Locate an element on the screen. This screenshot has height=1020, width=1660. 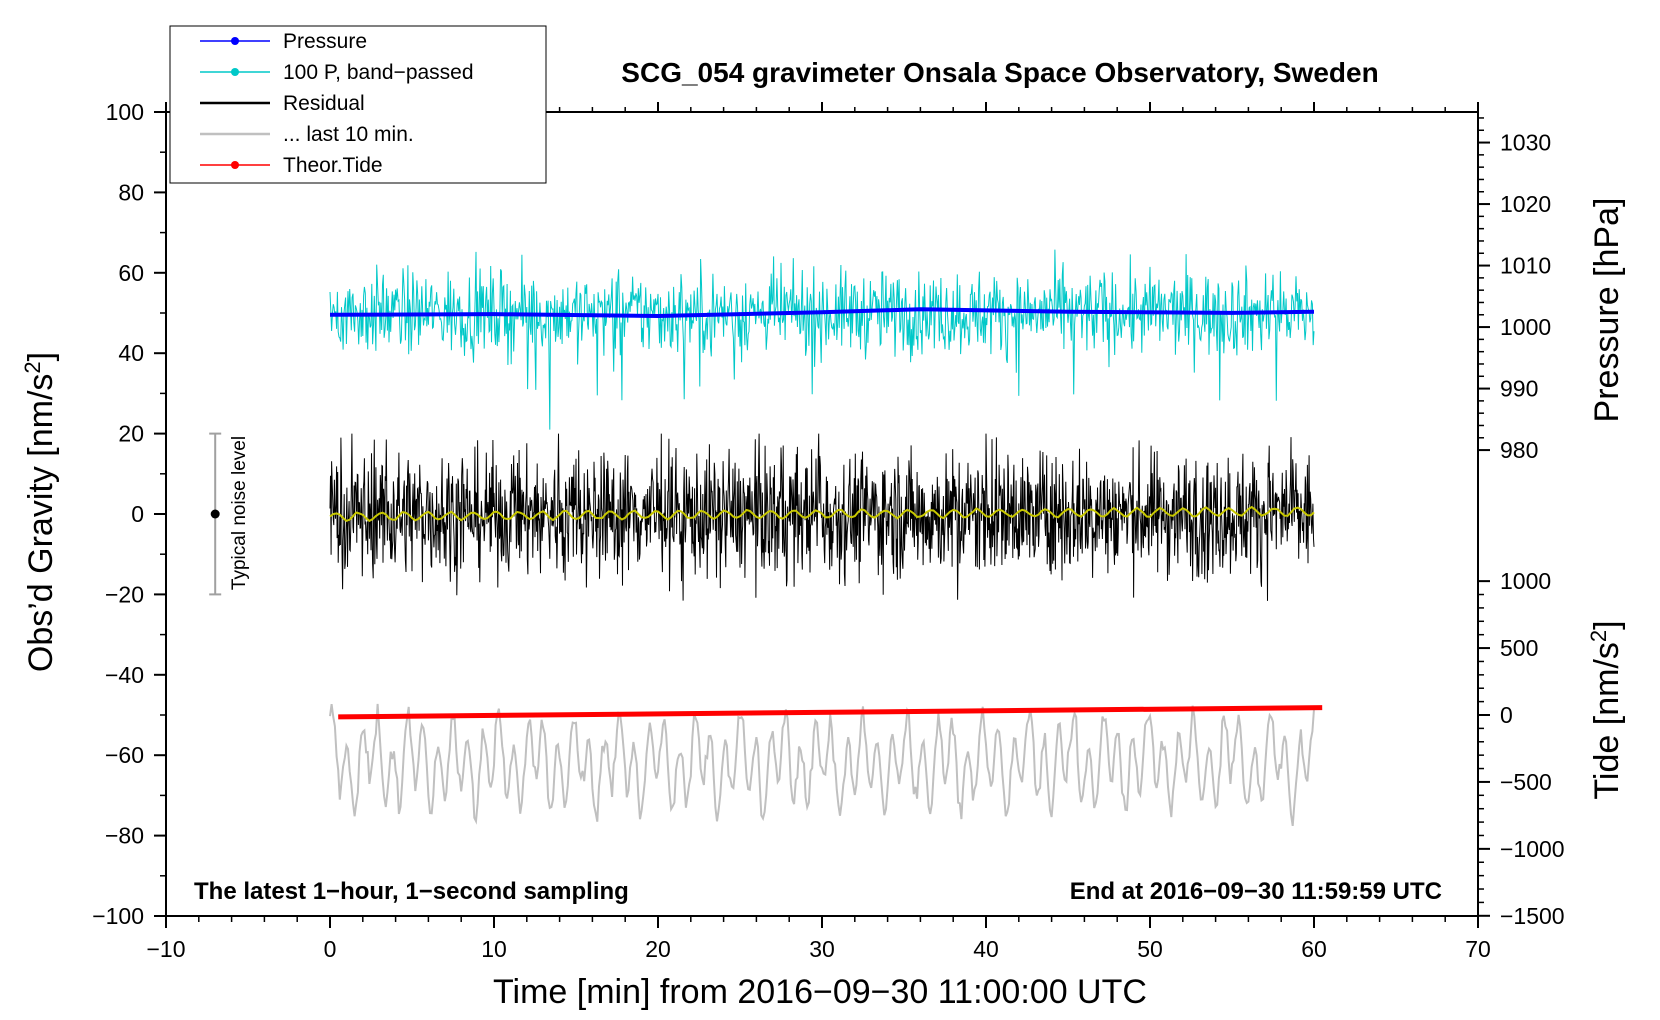
legend-label: Theor.Tide is located at coordinates (333, 165).